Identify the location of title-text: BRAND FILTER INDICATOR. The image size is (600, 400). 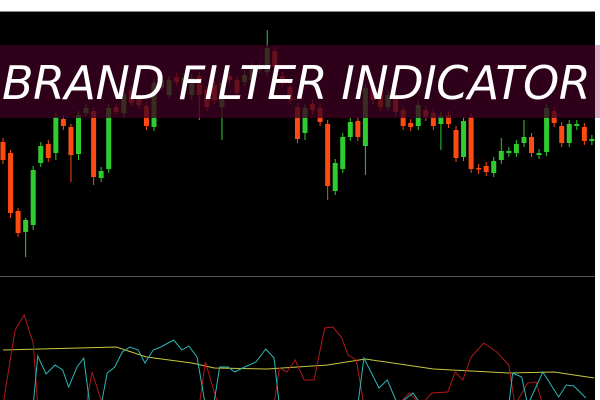
(296, 83).